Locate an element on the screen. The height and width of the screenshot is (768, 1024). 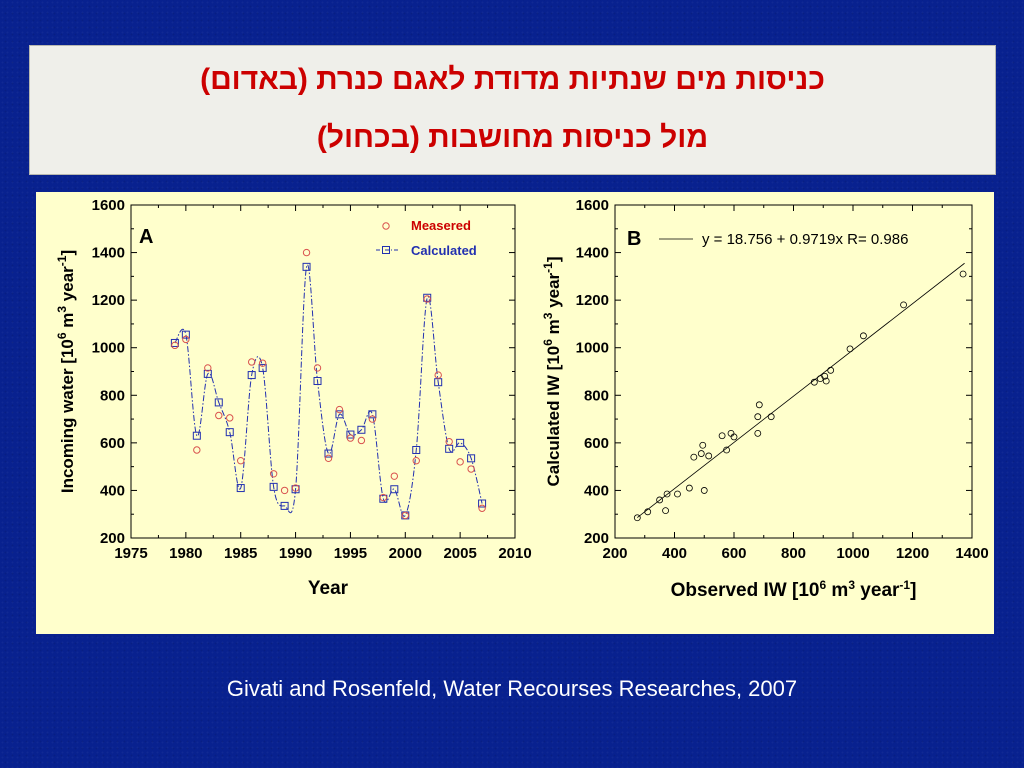
x-tick-label: 1000 is located at coordinates (852, 553).